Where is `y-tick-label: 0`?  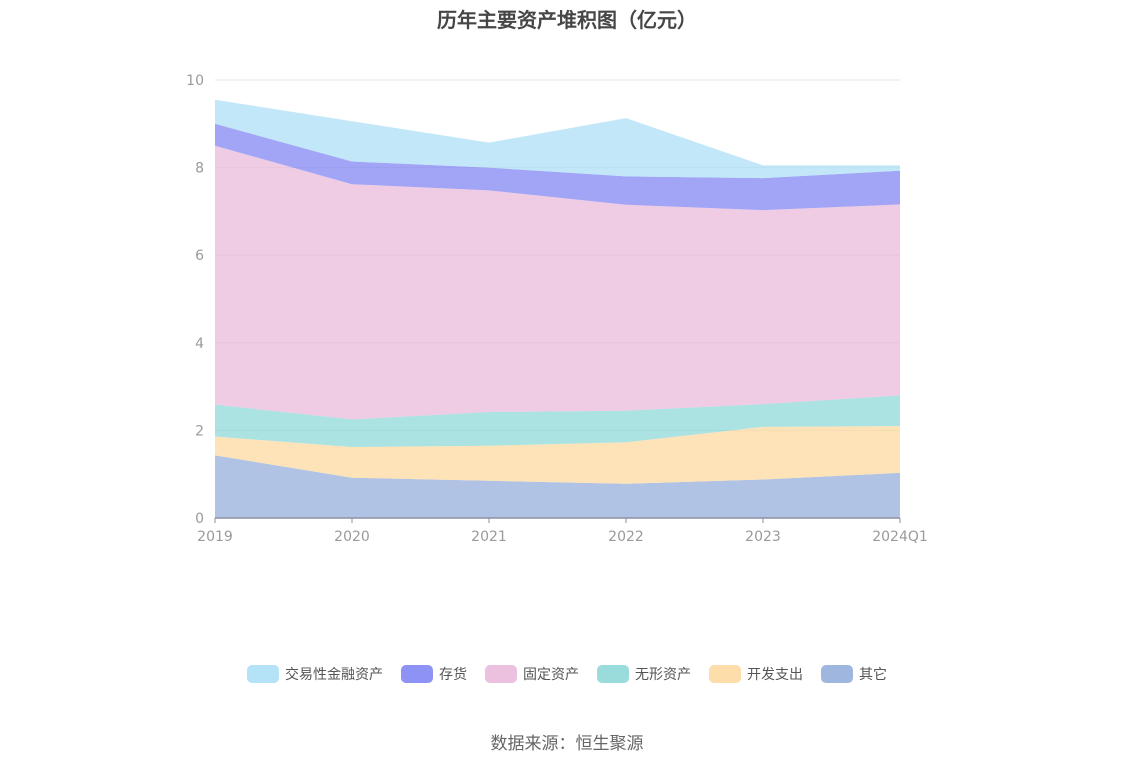 y-tick-label: 0 is located at coordinates (199, 519).